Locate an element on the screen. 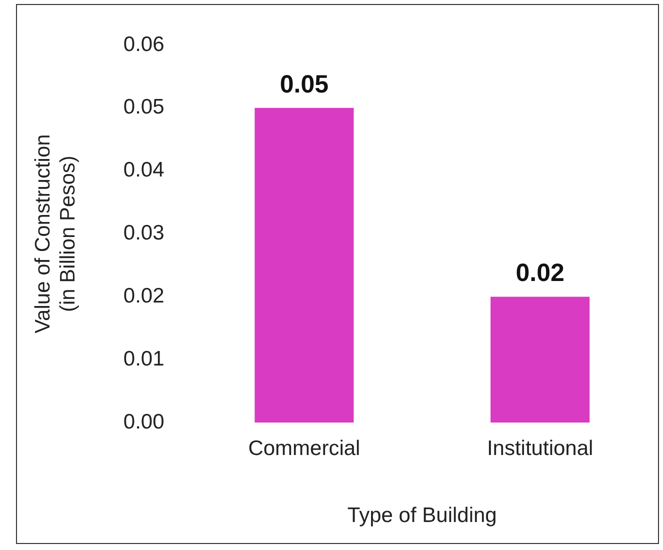 This screenshot has height=550, width=663. data-label: 0.05 is located at coordinates (304, 84).